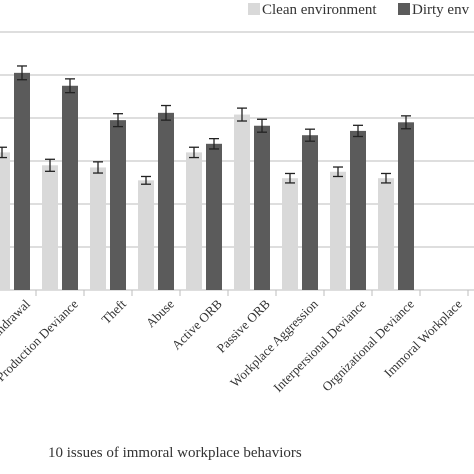 This screenshot has height=474, width=474. What do you see at coordinates (404, 9) in the screenshot?
I see `legend-swatch-dirty` at bounding box center [404, 9].